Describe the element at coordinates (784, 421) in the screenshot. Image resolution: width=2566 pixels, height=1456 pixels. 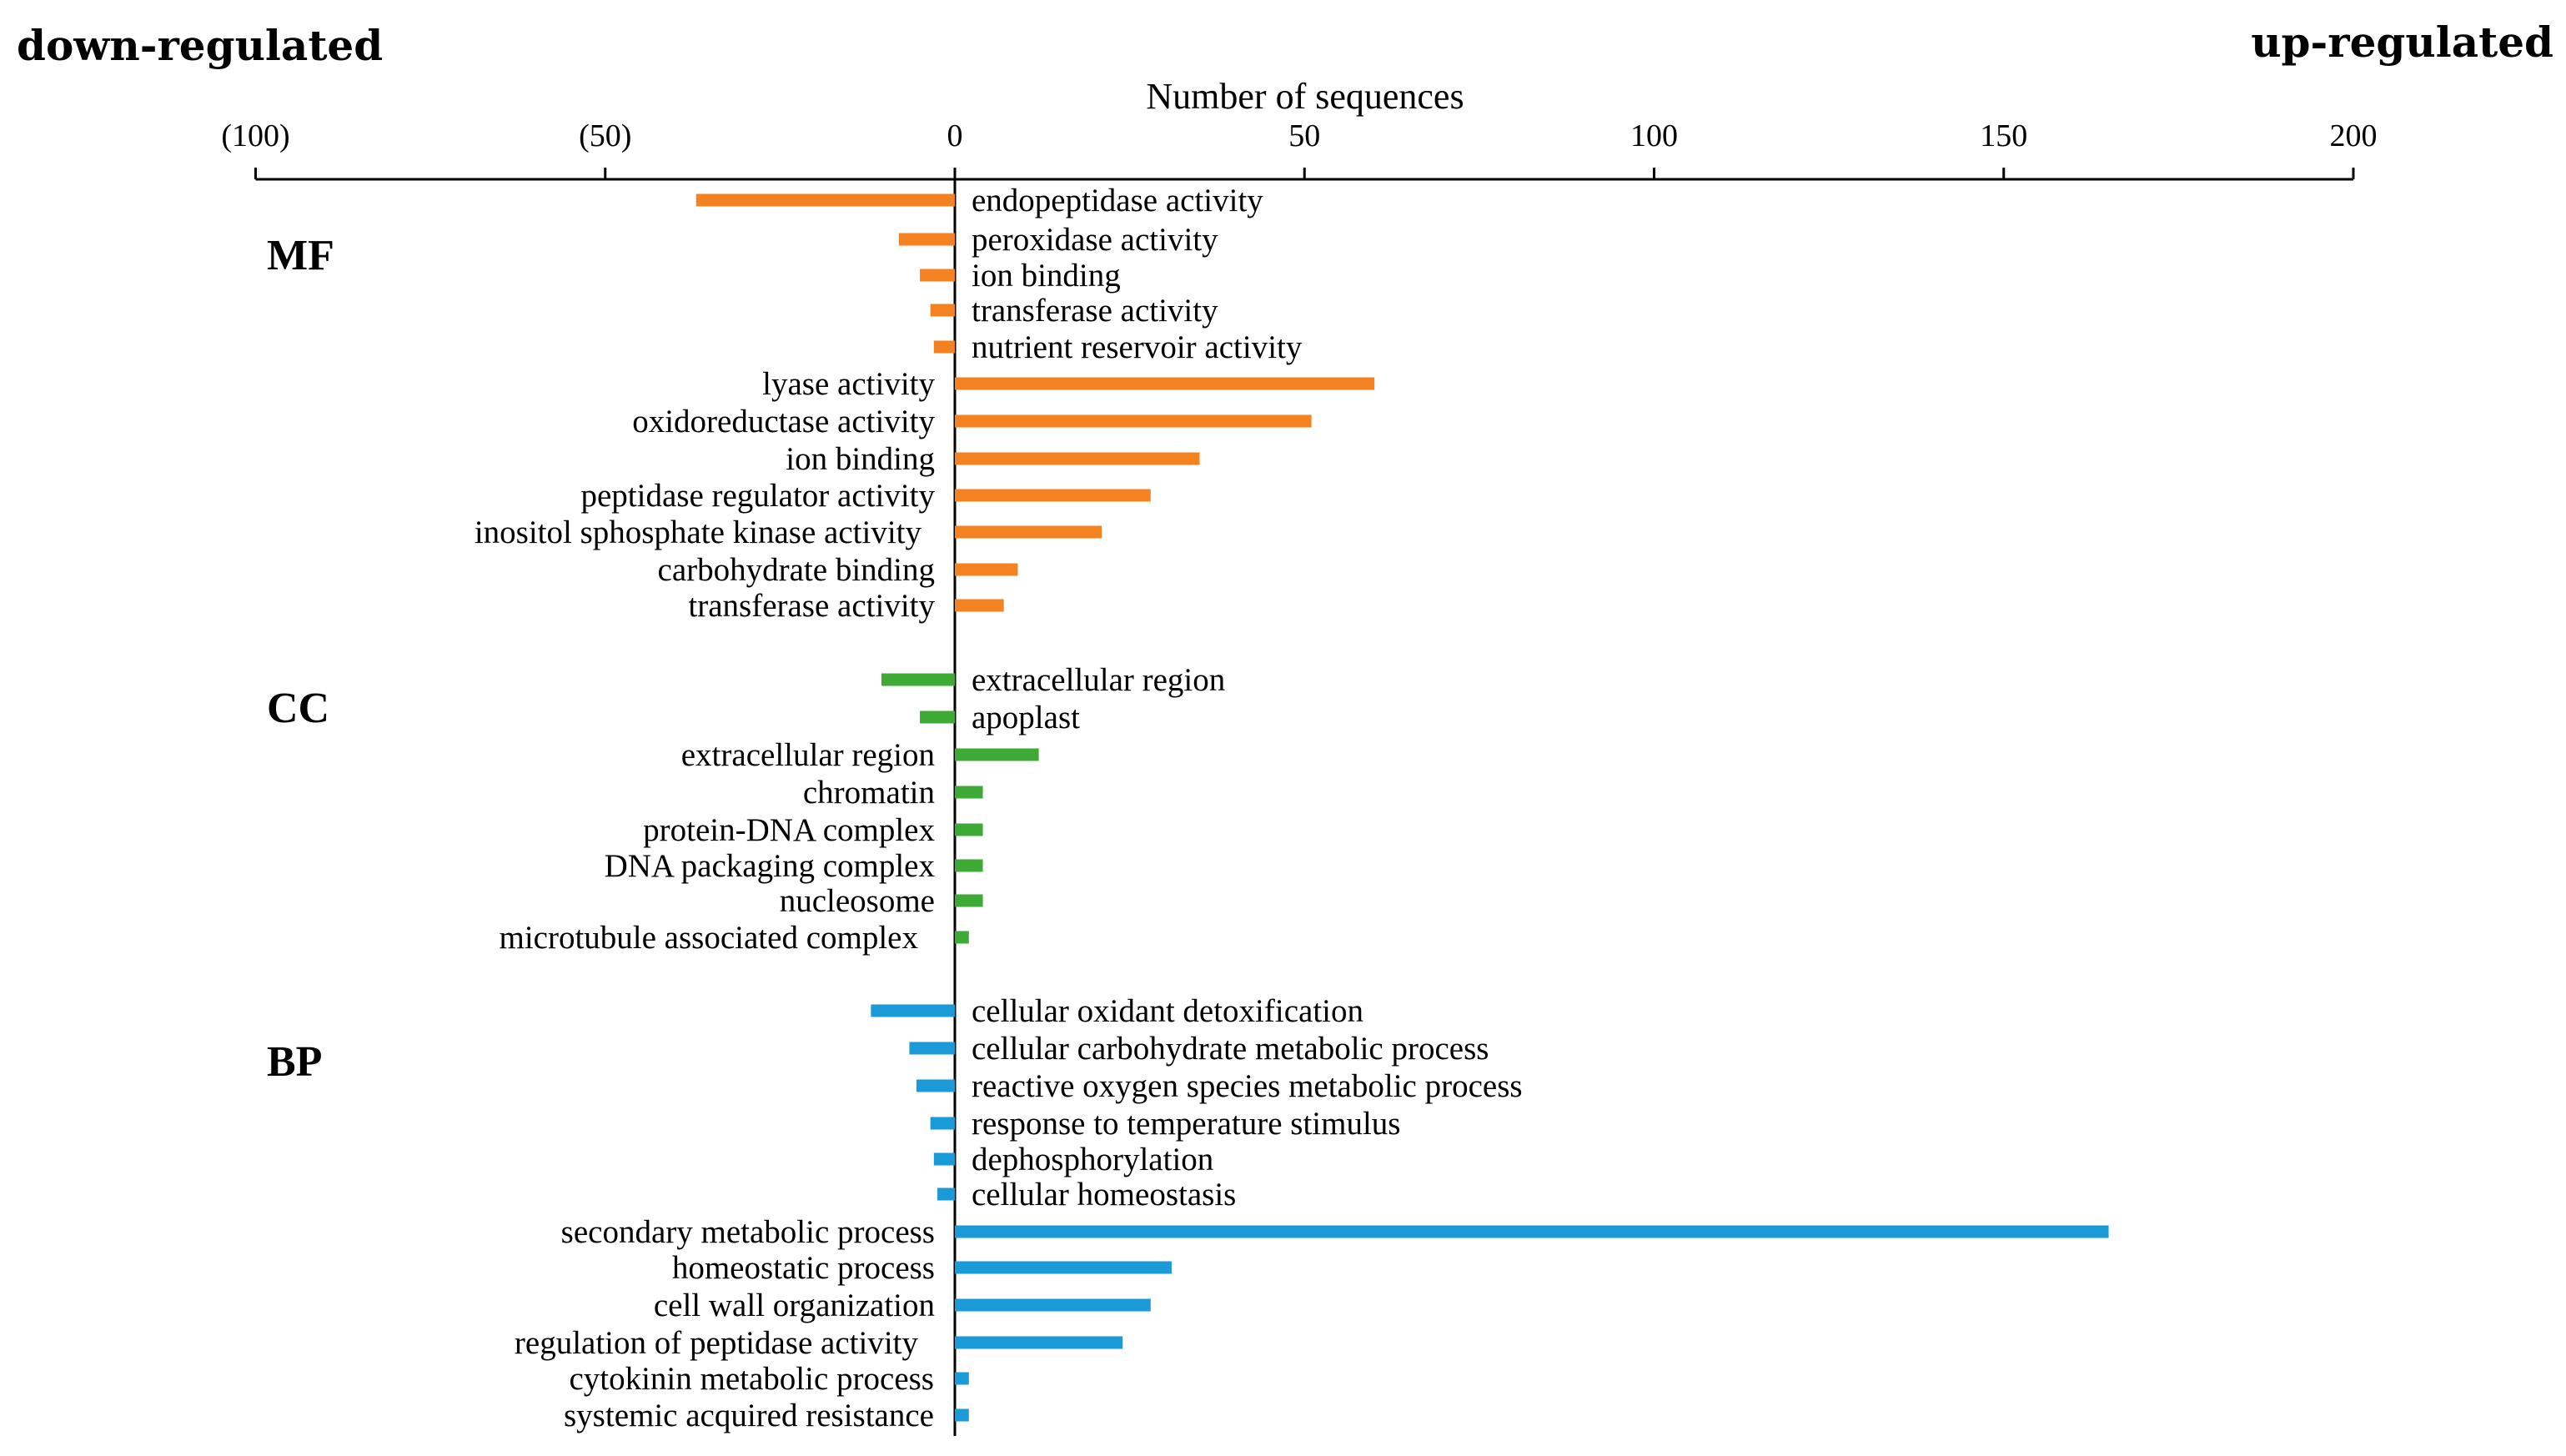
I see `category-label: oxidoreductase activity` at that location.